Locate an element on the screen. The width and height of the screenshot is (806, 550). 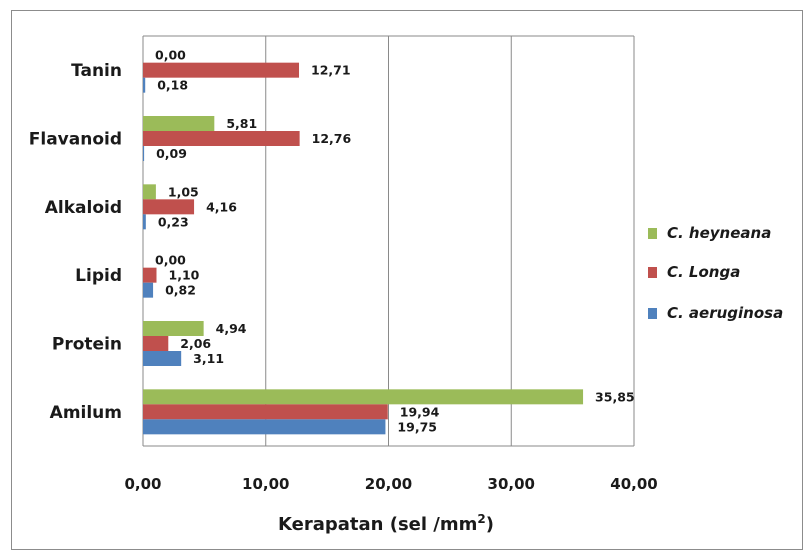
data-label: 4,16 is located at coordinates (221, 206).